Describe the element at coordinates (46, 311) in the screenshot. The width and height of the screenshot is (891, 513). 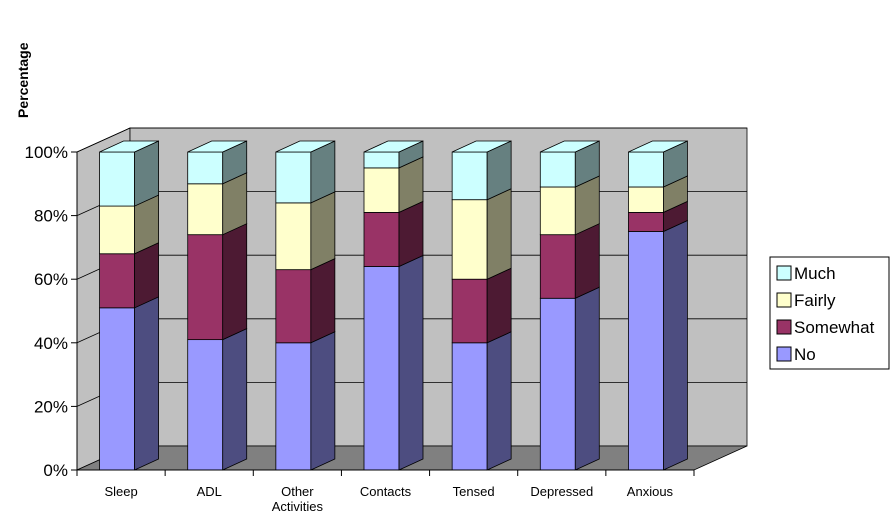
I see `y-tick-labels: 0% 20% 40% 60% 80% 100%` at that location.